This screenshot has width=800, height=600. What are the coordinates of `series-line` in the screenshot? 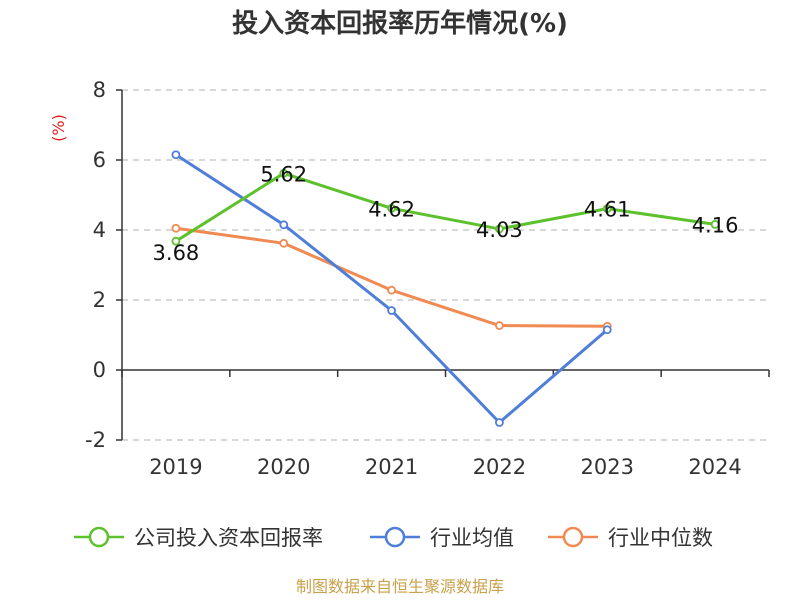 It's located at (445, 207).